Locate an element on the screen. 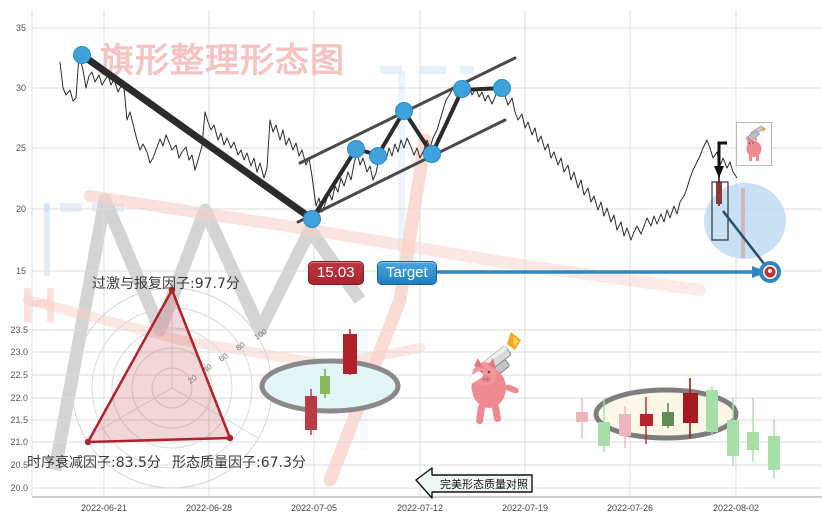 This screenshot has width=822, height=520. right-cluster-candles is located at coordinates (678, 428).